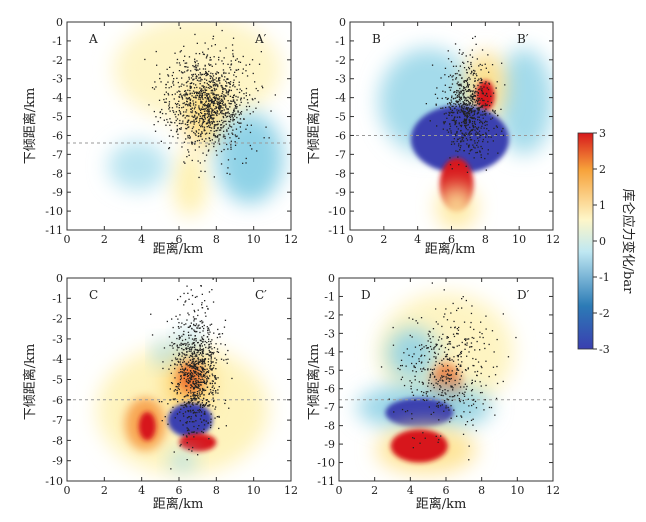 The image size is (646, 522). What do you see at coordinates (419, 446) in the screenshot?
I see `stress-lobe` at bounding box center [419, 446].